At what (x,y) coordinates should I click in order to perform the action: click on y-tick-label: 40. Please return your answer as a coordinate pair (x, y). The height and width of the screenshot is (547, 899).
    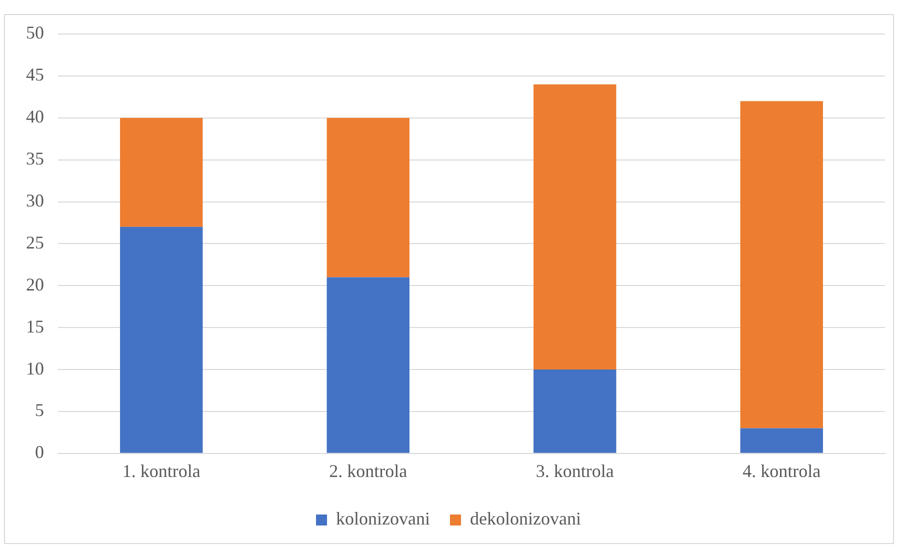
    Looking at the image, I should click on (35, 116).